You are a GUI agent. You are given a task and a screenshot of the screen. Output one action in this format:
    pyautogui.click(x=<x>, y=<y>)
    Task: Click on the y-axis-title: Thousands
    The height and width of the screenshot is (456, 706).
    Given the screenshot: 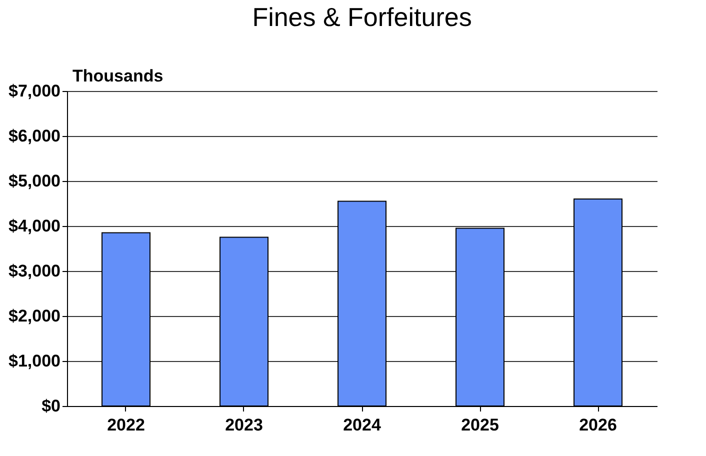 What is the action you would take?
    pyautogui.click(x=118, y=76)
    